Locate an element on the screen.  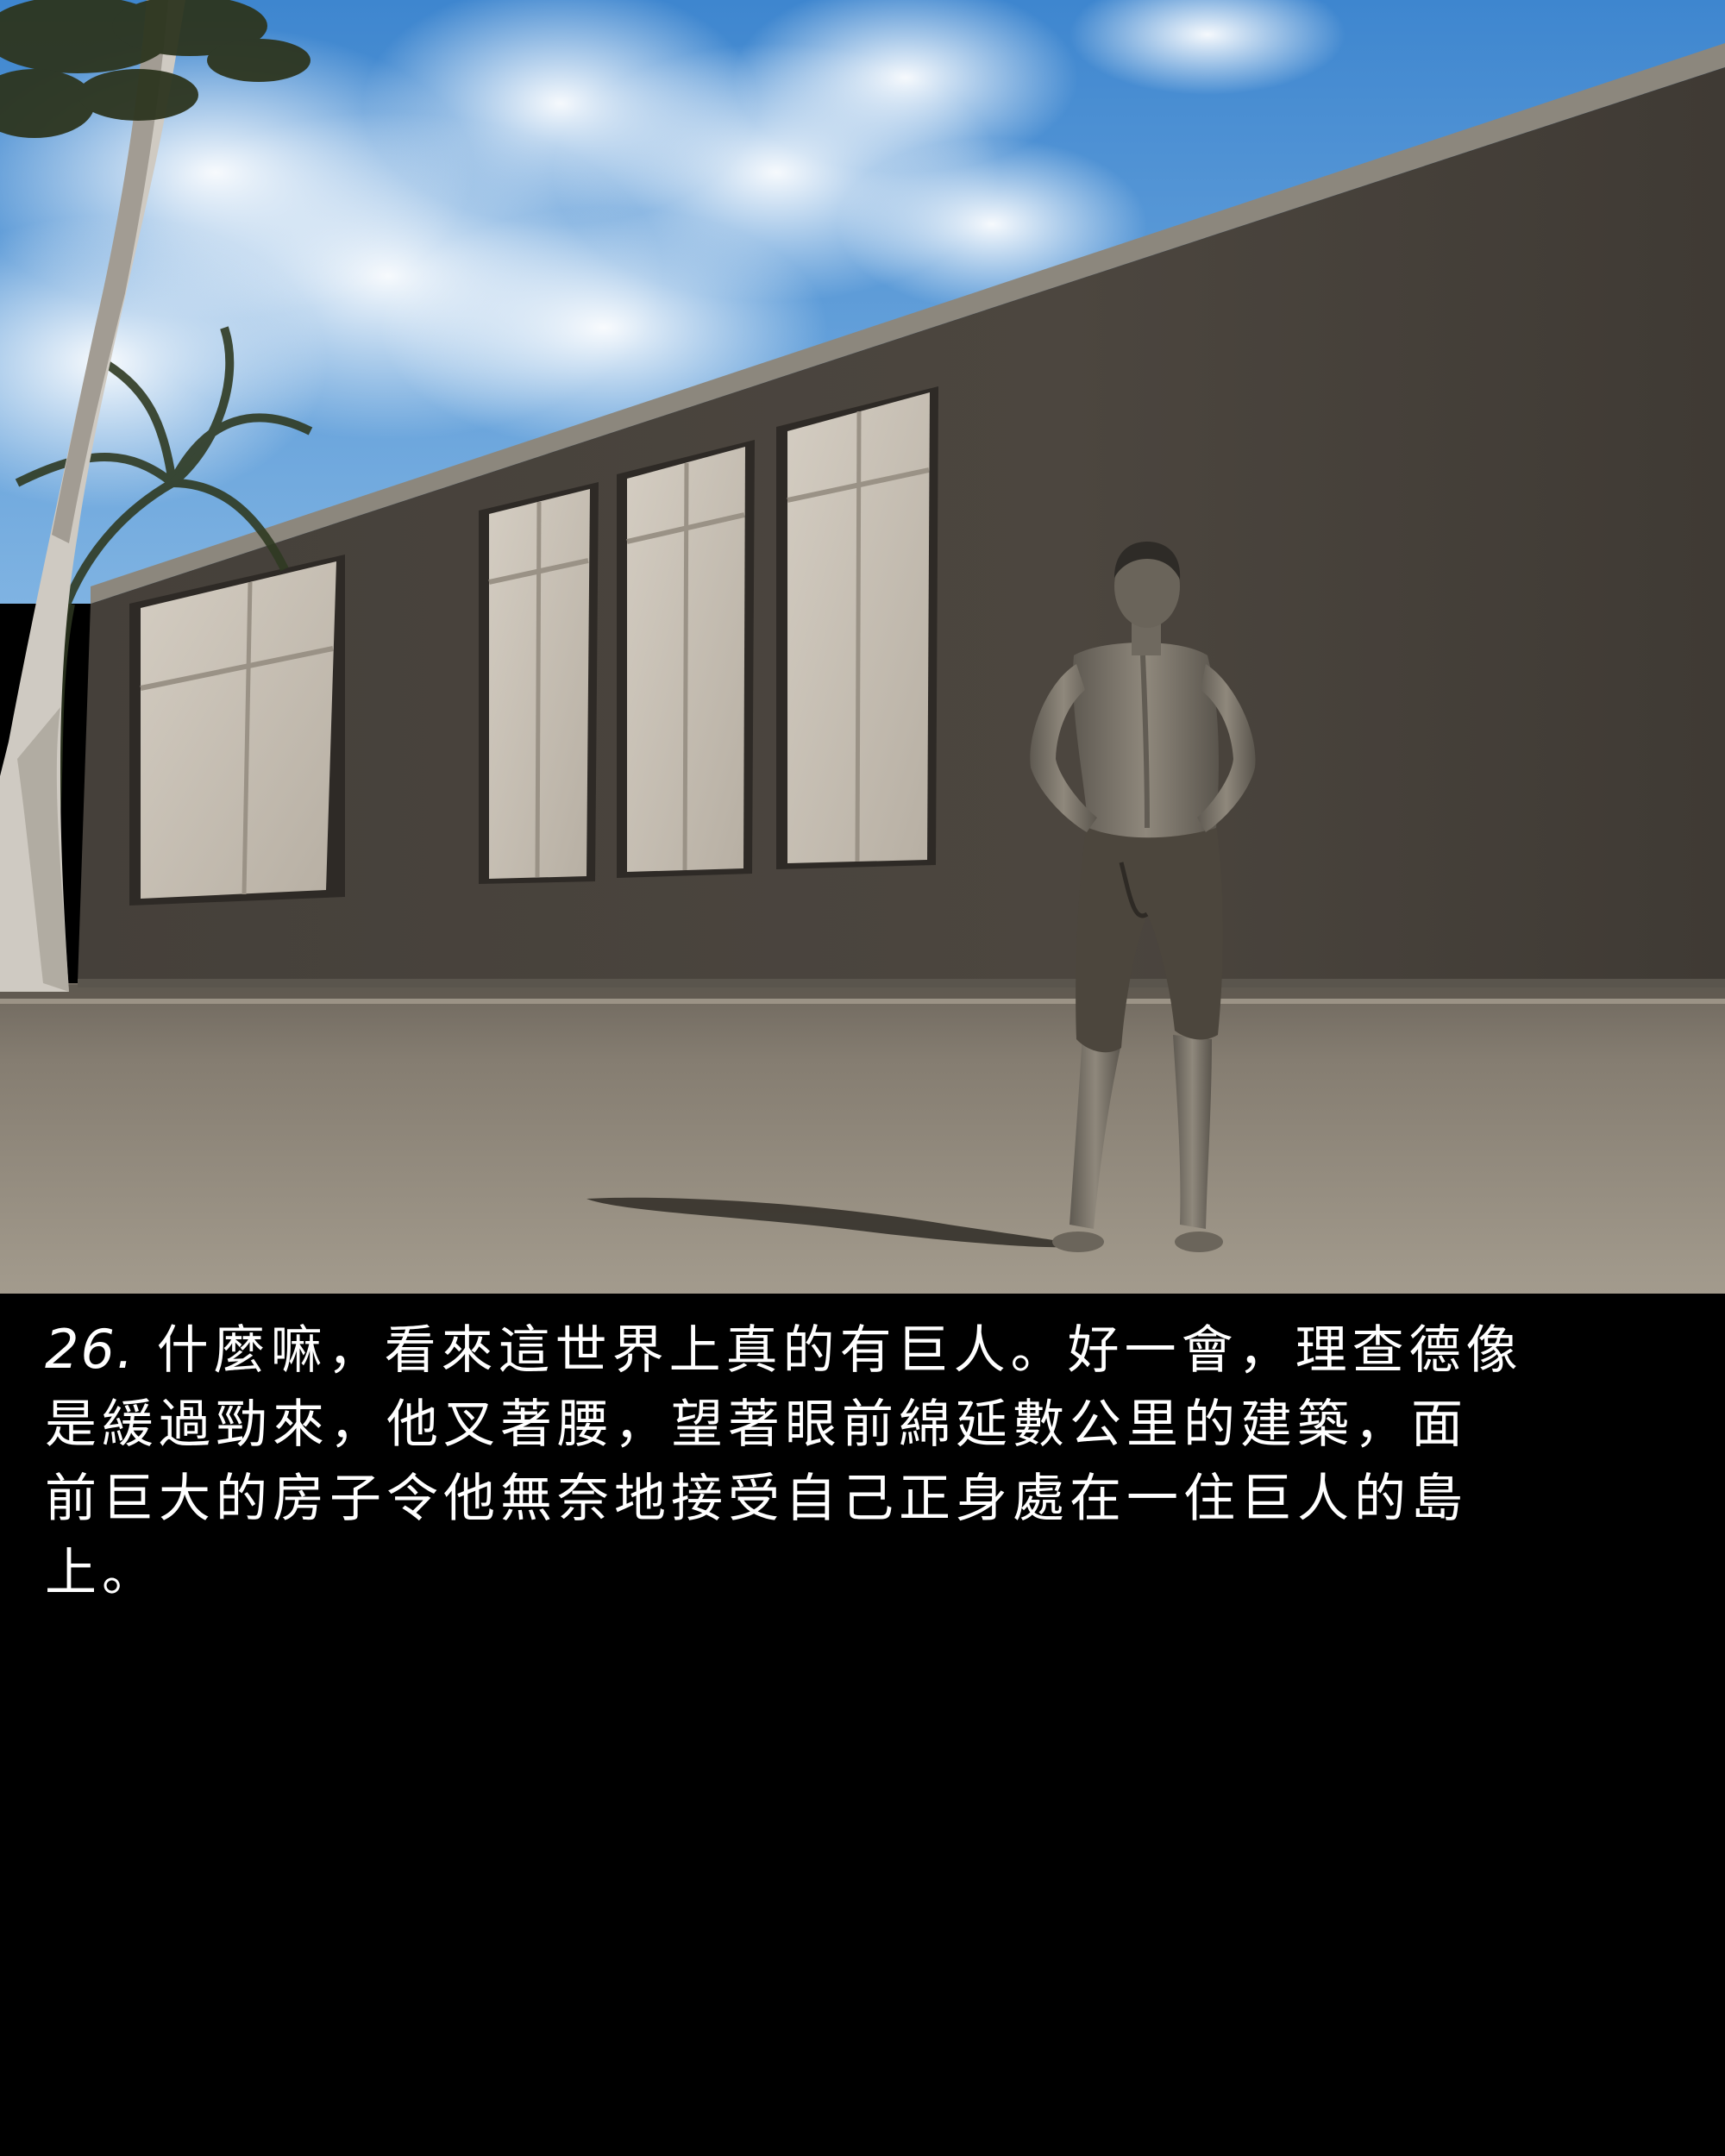
building-windows is located at coordinates (533, 646).